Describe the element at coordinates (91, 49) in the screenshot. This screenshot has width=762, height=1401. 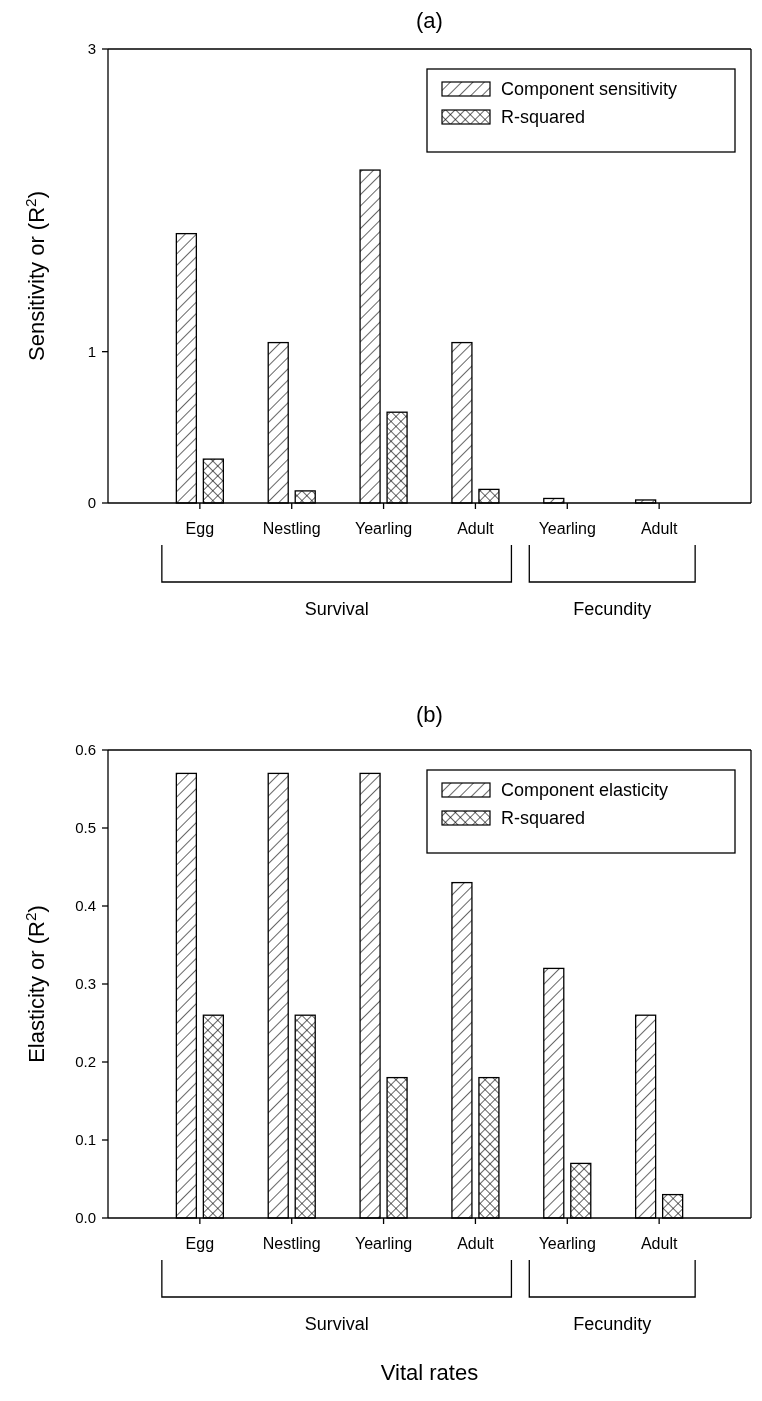
I see `y-tick-label: 3` at that location.